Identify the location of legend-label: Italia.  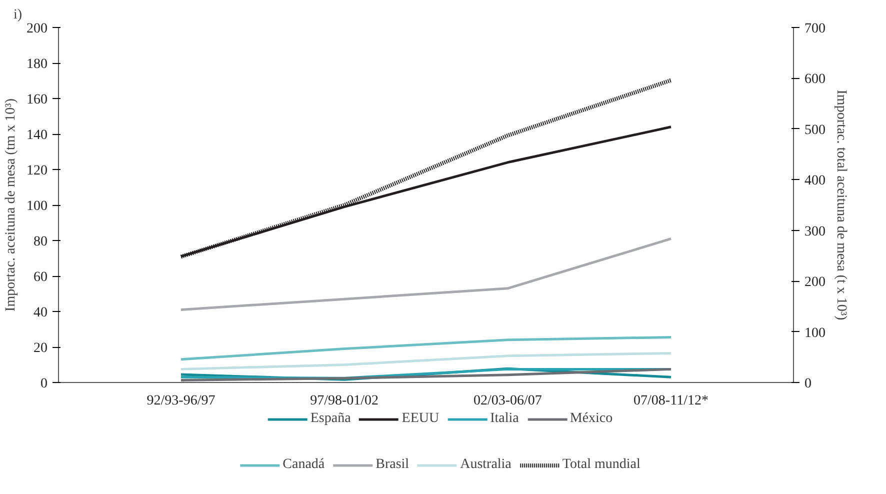
(504, 419).